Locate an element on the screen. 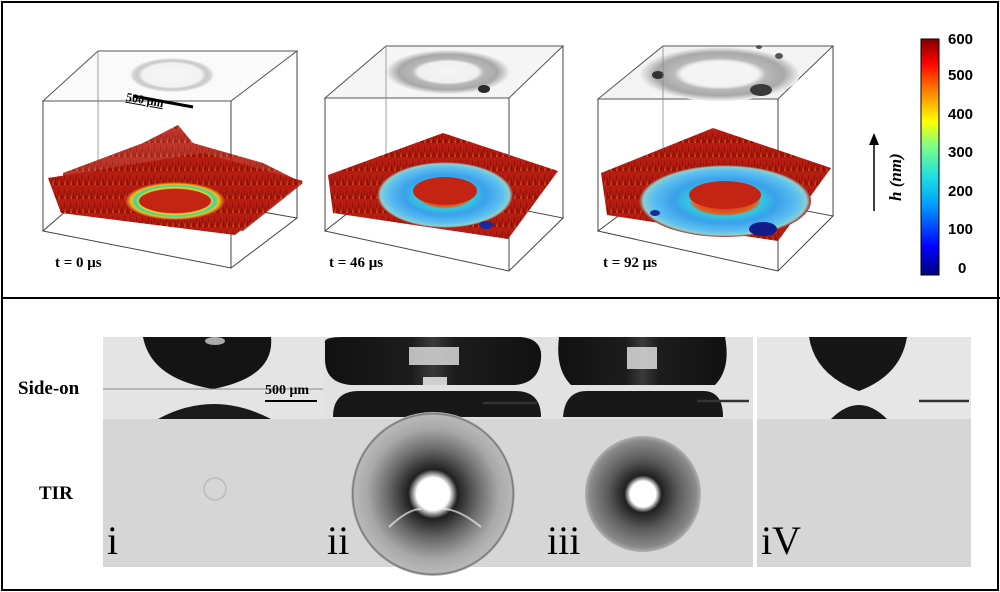 The image size is (1000, 592). colorbar-tick-500: 500 is located at coordinates (961, 75).